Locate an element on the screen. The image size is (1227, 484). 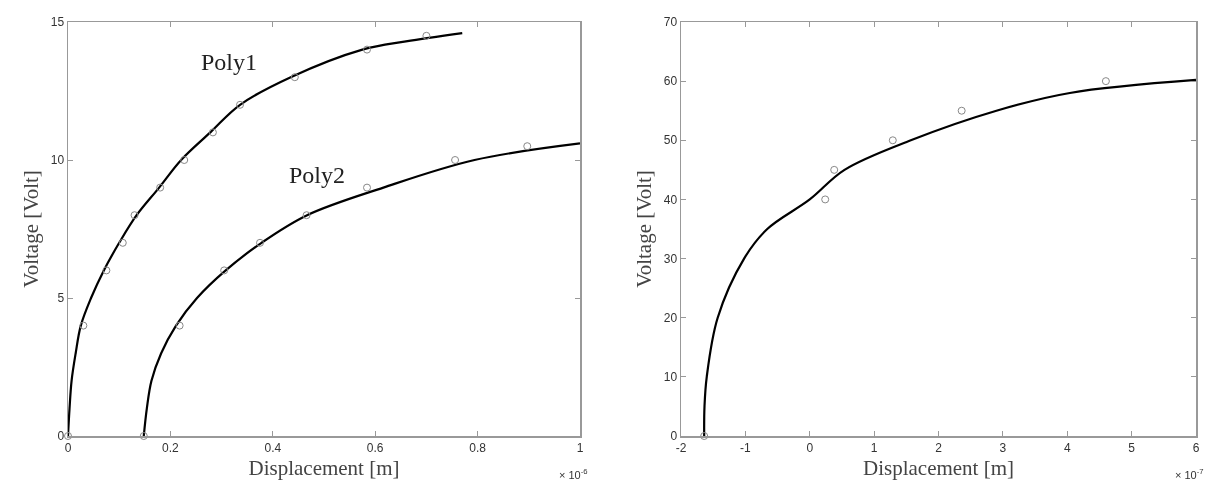
text: × 10$^{-6}$ is located at coordinates (573, 474).